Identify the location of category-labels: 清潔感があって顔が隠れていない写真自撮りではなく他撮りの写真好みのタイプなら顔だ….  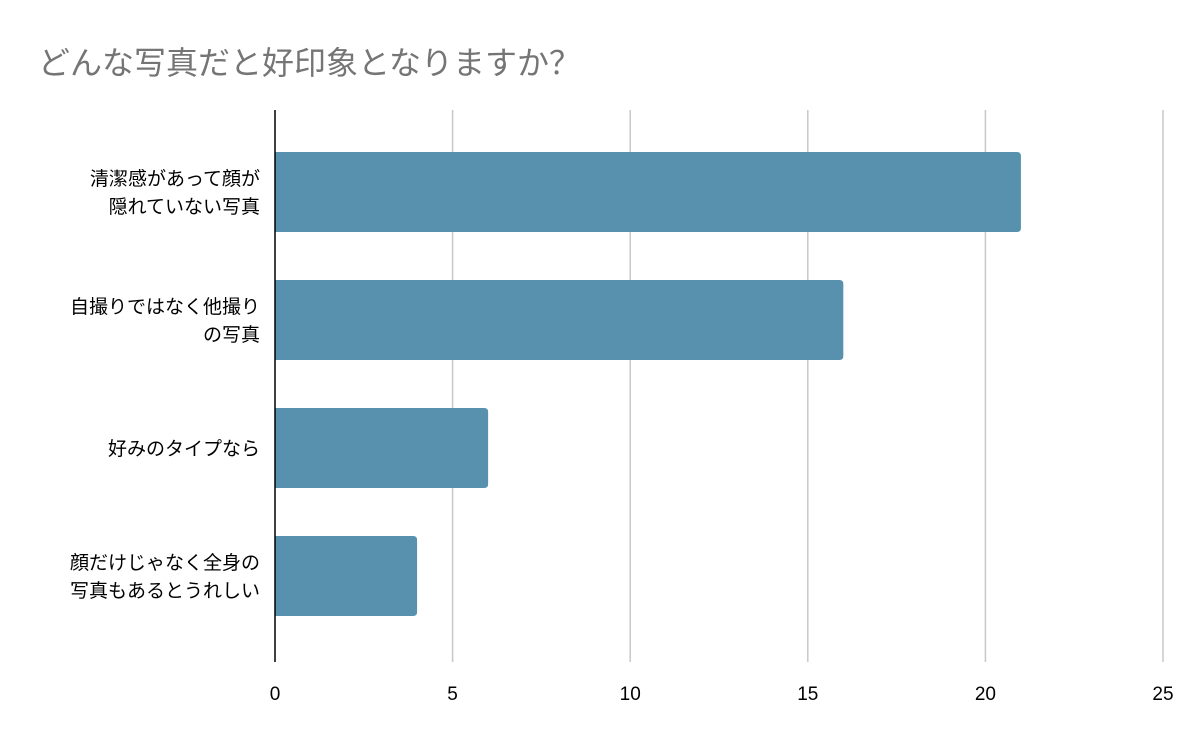
(165, 385).